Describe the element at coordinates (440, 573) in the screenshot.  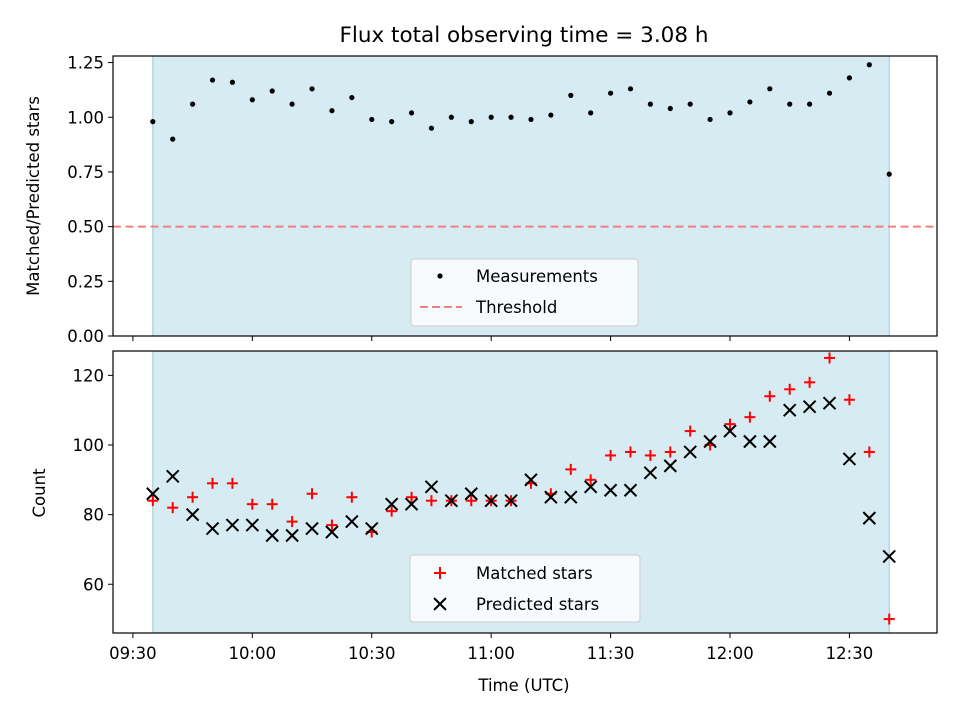
I see `legend-matched-marker` at that location.